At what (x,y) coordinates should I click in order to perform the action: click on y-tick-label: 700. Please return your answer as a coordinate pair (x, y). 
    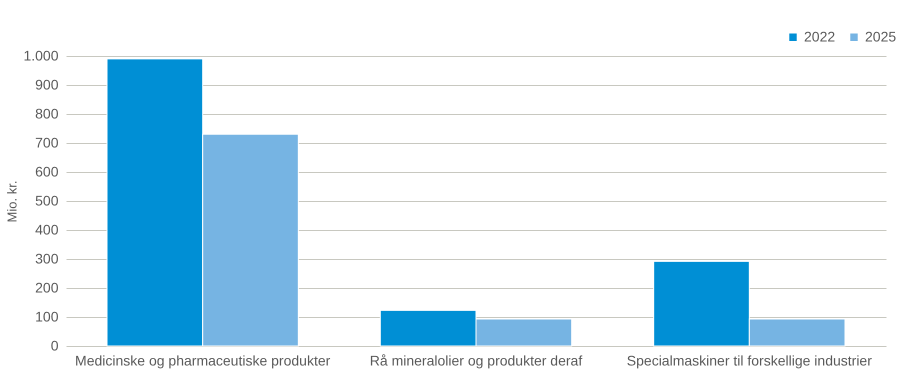
    Looking at the image, I should click on (47, 142).